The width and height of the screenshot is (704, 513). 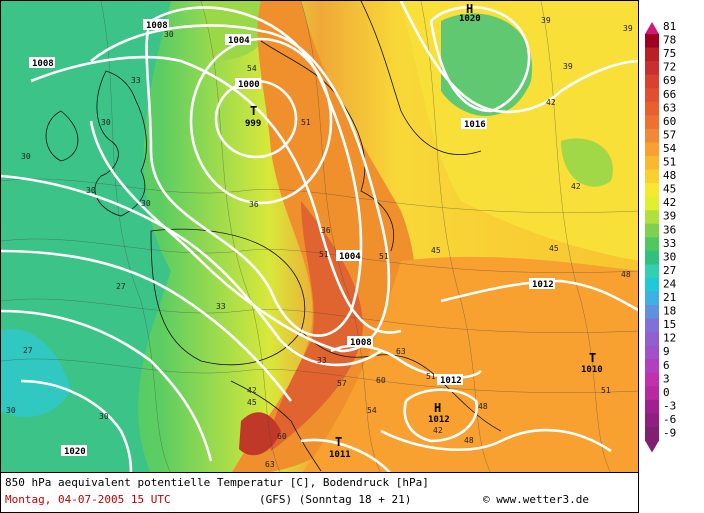 What do you see at coordinates (270, 464) in the screenshot?
I see `theta-label: 63` at bounding box center [270, 464].